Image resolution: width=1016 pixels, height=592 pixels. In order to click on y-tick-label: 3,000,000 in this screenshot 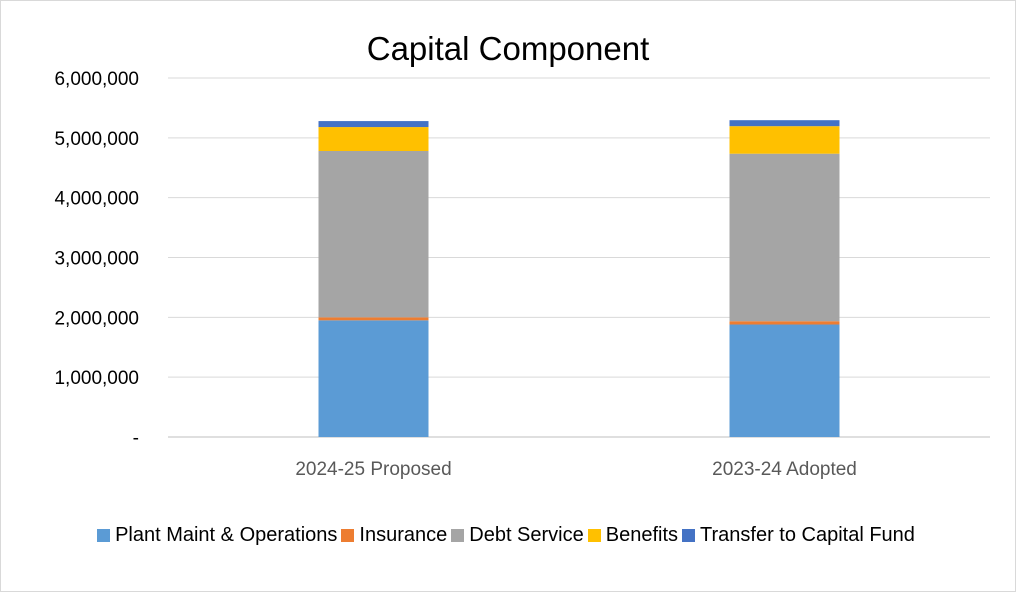, I will do `click(96, 259)`.